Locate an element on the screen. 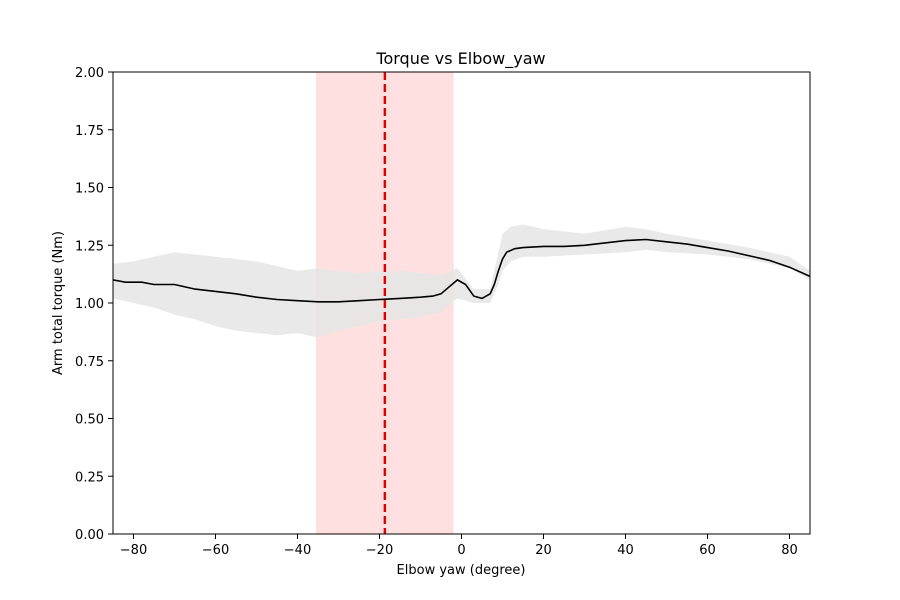 Image resolution: width=900 pixels, height=600 pixels. x-tick-label: 40 is located at coordinates (625, 550).